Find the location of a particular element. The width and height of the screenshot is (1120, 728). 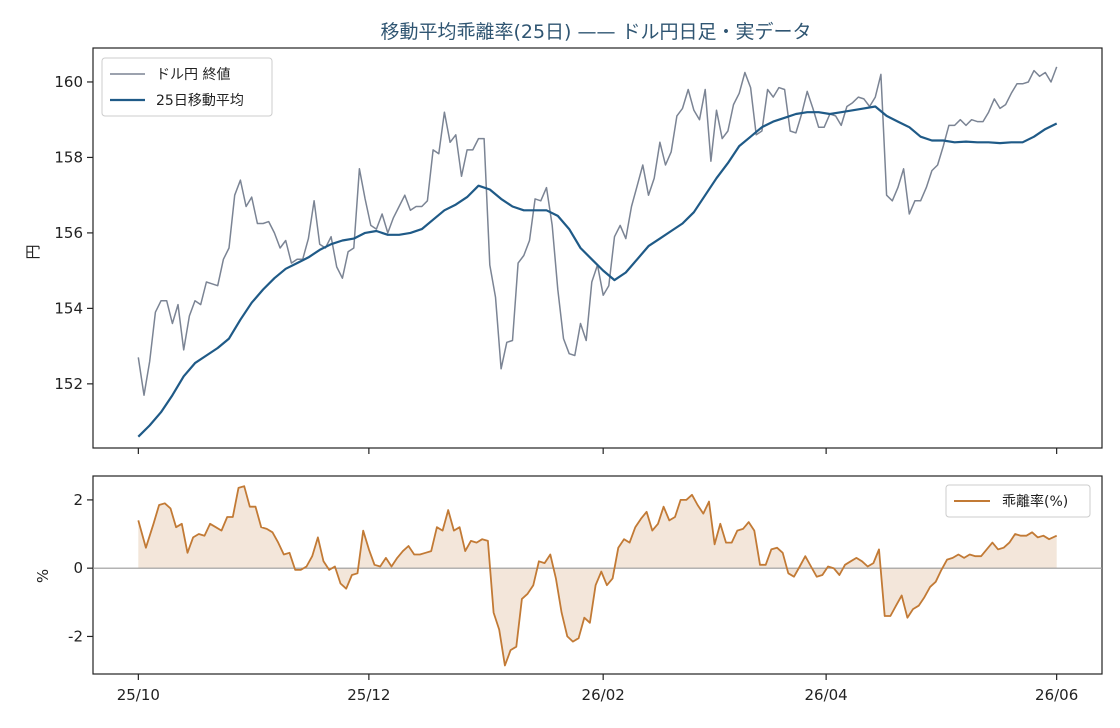

y-tick-label: 2 is located at coordinates (78, 500).